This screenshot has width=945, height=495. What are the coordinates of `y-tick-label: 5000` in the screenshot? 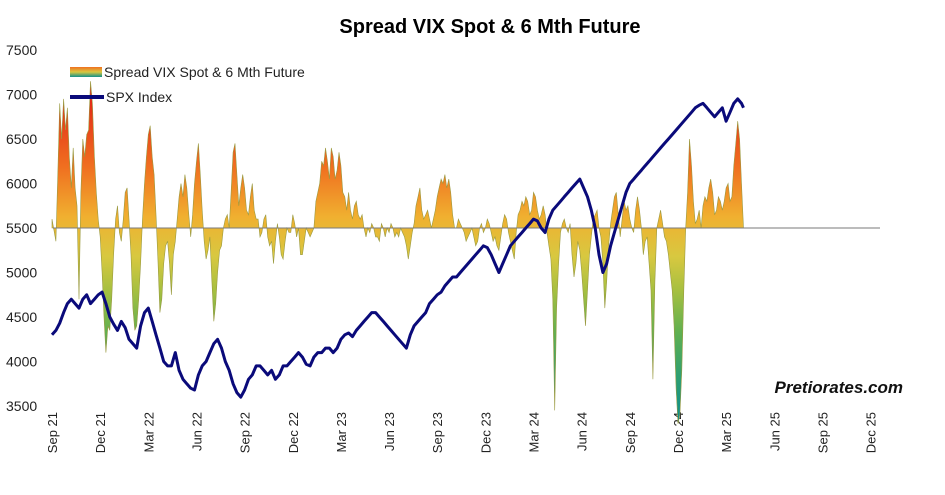 It's located at (21, 273).